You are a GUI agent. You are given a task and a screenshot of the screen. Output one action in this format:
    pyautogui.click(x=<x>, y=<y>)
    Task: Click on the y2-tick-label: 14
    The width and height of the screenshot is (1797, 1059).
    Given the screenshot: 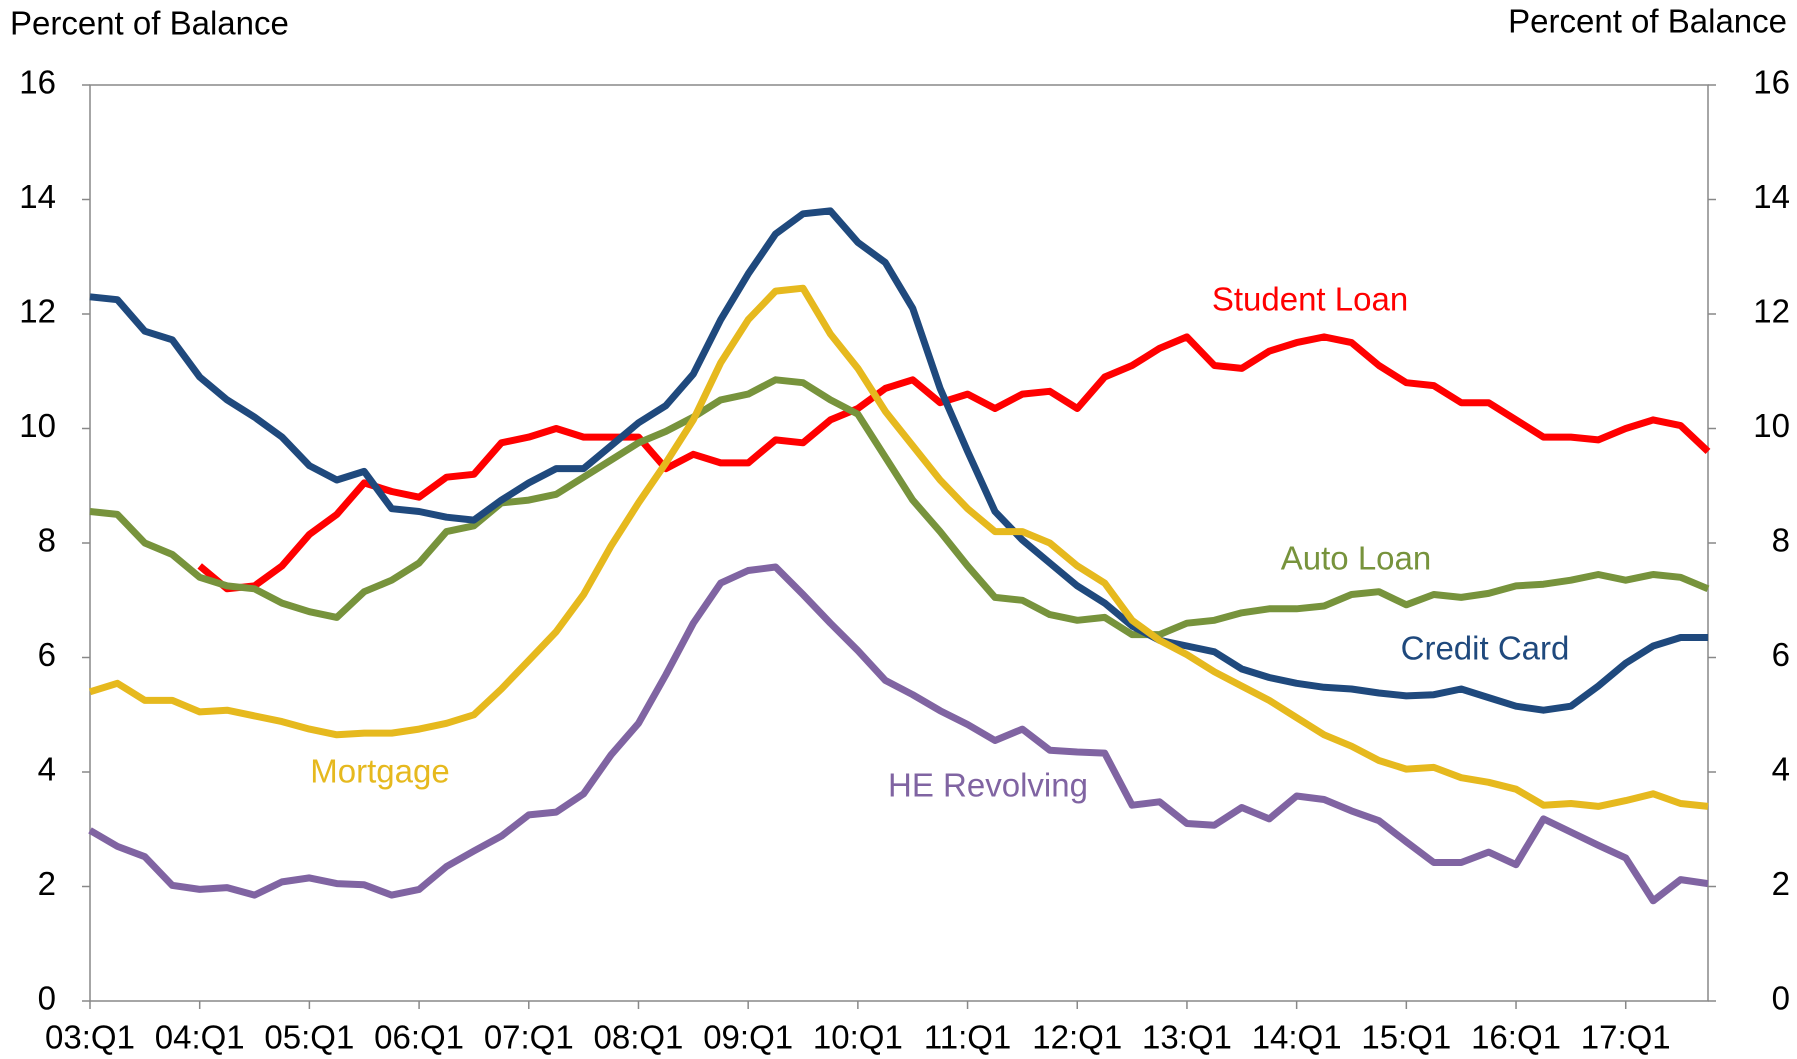 What is the action you would take?
    pyautogui.click(x=1771, y=196)
    